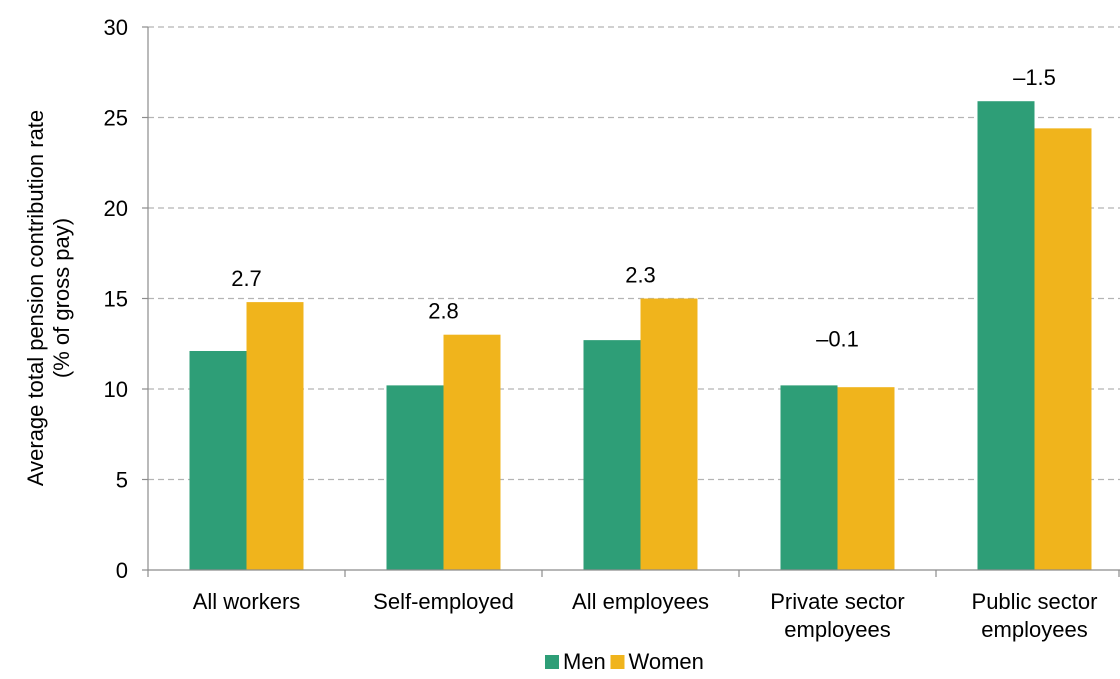 This screenshot has height=679, width=1120. I want to click on y-axis-label-line1: Average total pension contribution rate, so click(35, 298).